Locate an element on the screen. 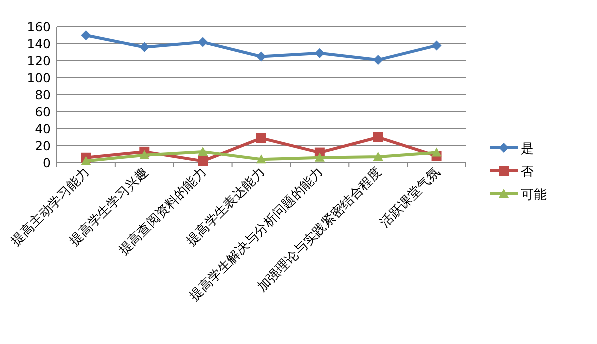 This screenshot has width=597, height=344. y-tick-label: 120 is located at coordinates (39, 61).